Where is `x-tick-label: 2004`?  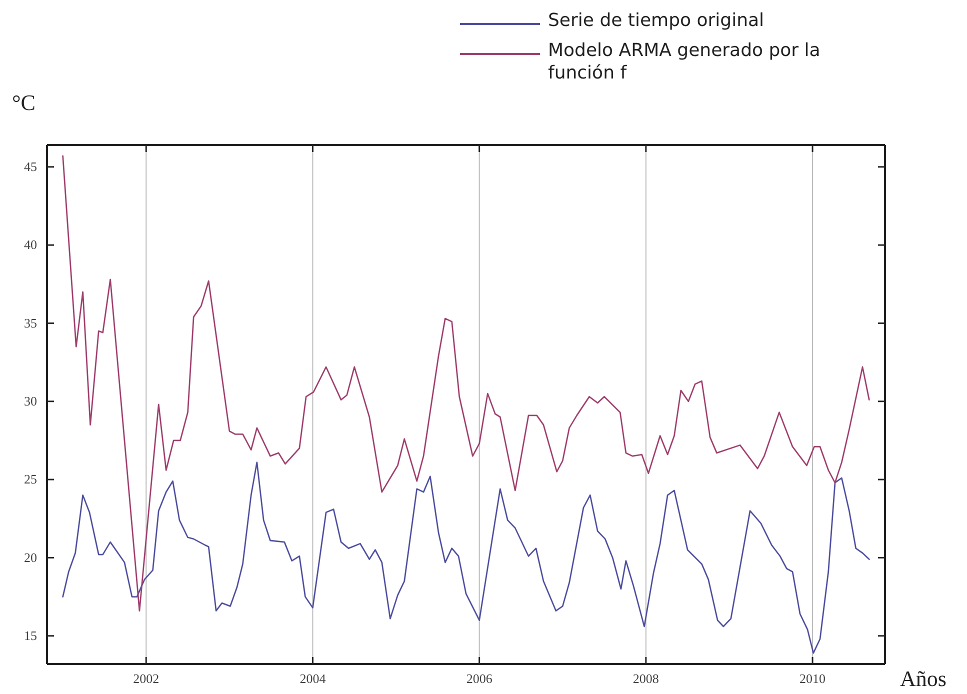 x-tick-label: 2004 is located at coordinates (313, 678).